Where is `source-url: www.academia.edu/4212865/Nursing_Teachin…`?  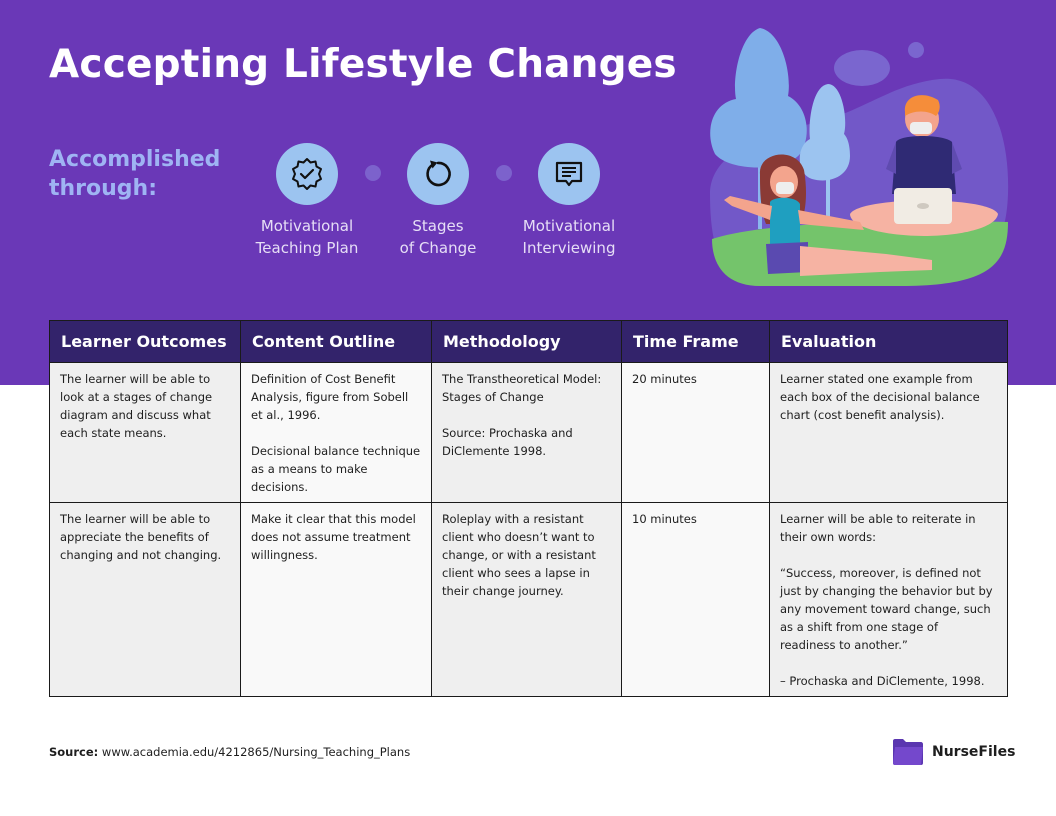 source-url: www.academia.edu/4212865/Nursing_Teachin… is located at coordinates (254, 752).